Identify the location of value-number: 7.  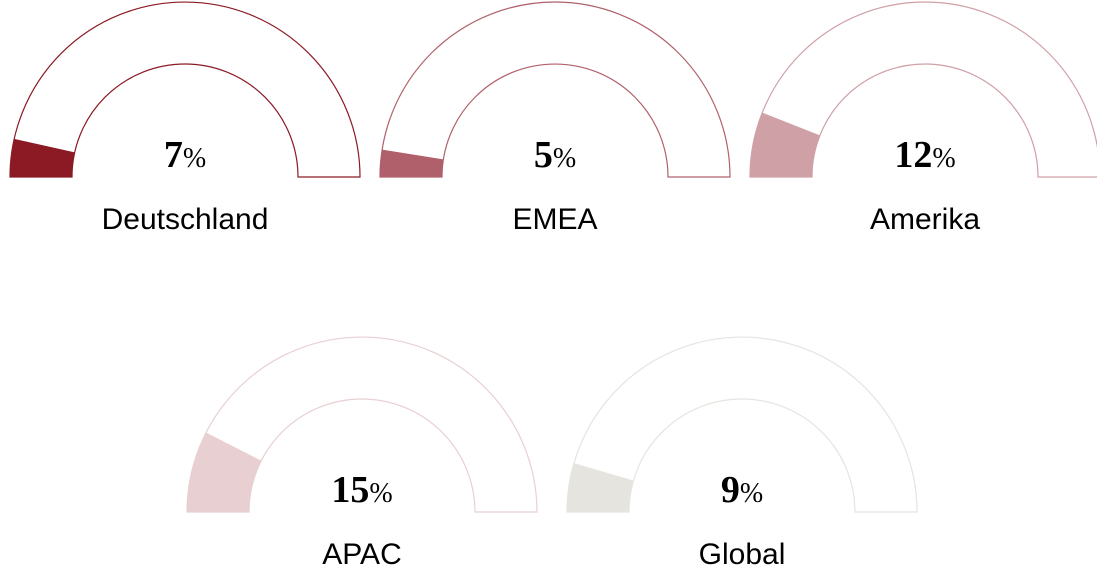
(173, 155).